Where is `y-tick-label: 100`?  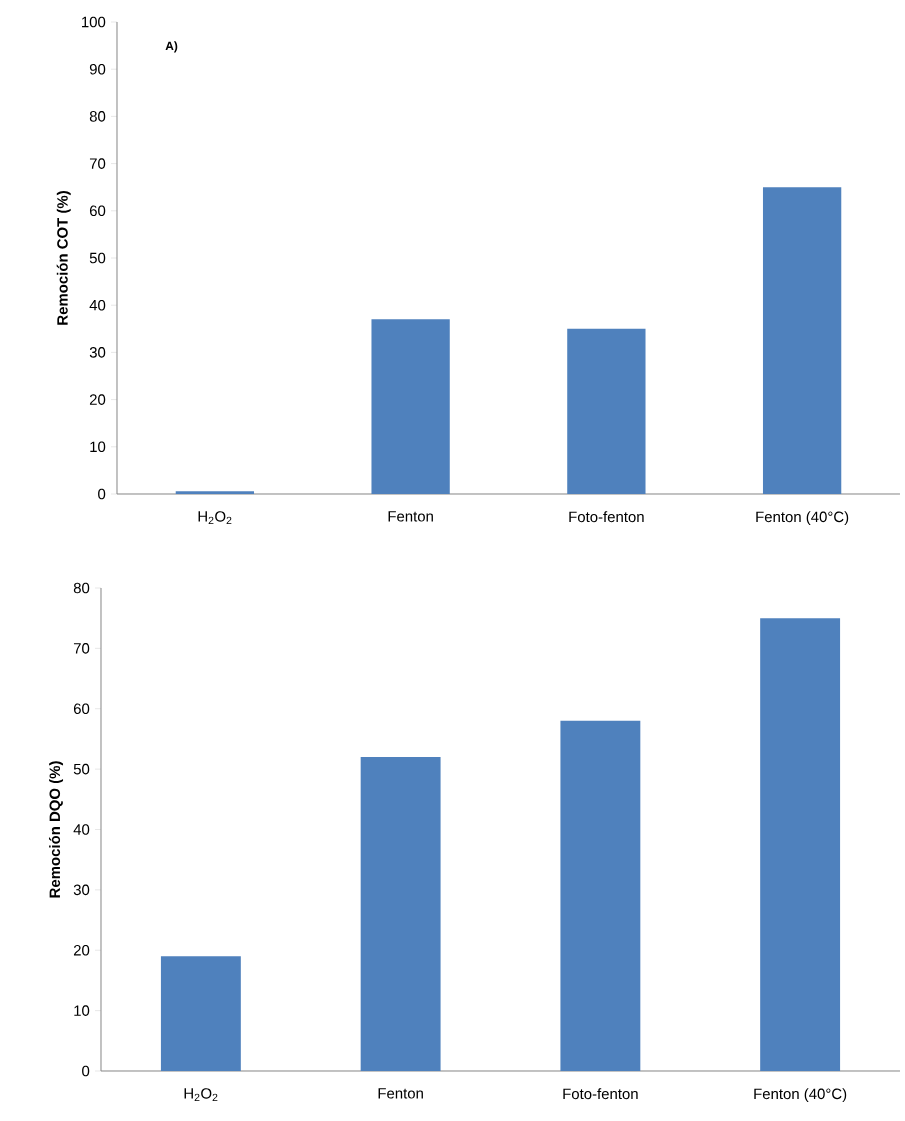 y-tick-label: 100 is located at coordinates (94, 22).